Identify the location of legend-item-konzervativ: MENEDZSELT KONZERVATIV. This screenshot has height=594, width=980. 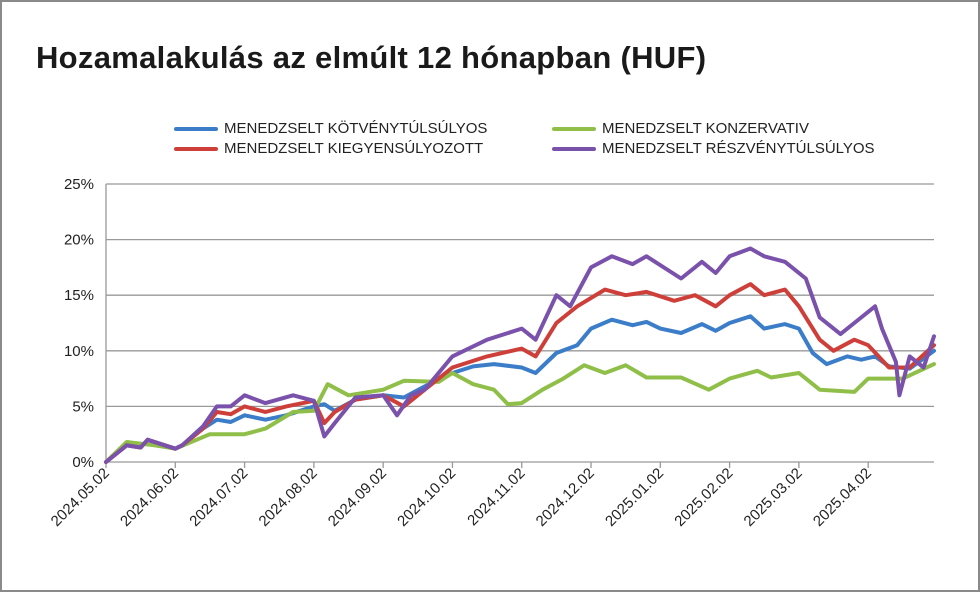
(680, 128).